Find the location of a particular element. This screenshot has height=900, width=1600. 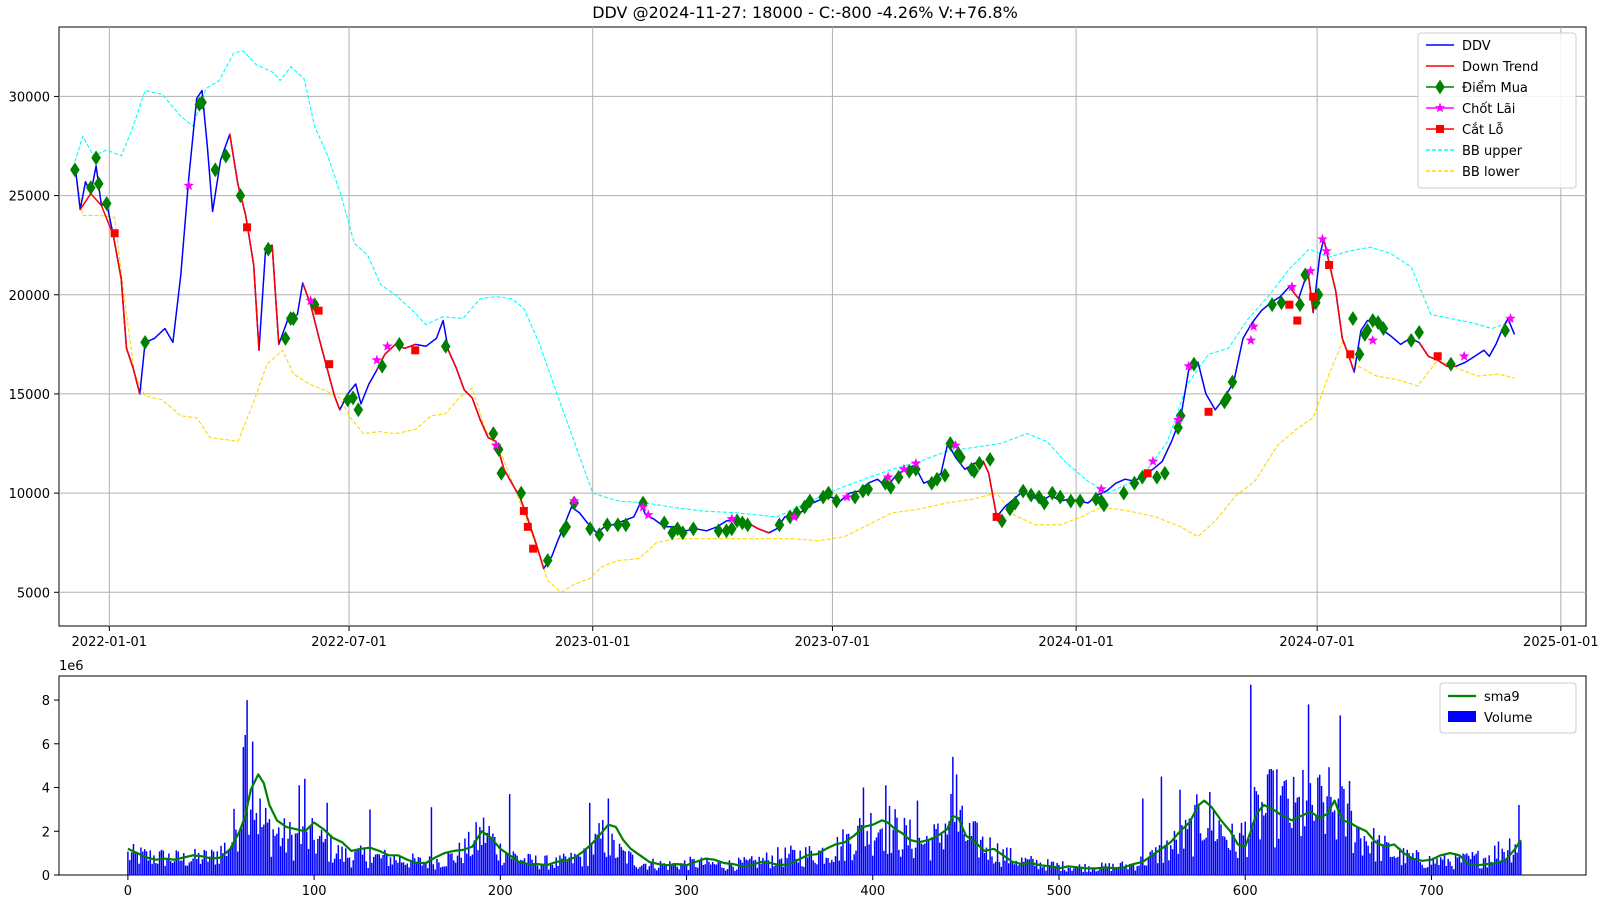

x-tick-label: 500 is located at coordinates (1059, 891).